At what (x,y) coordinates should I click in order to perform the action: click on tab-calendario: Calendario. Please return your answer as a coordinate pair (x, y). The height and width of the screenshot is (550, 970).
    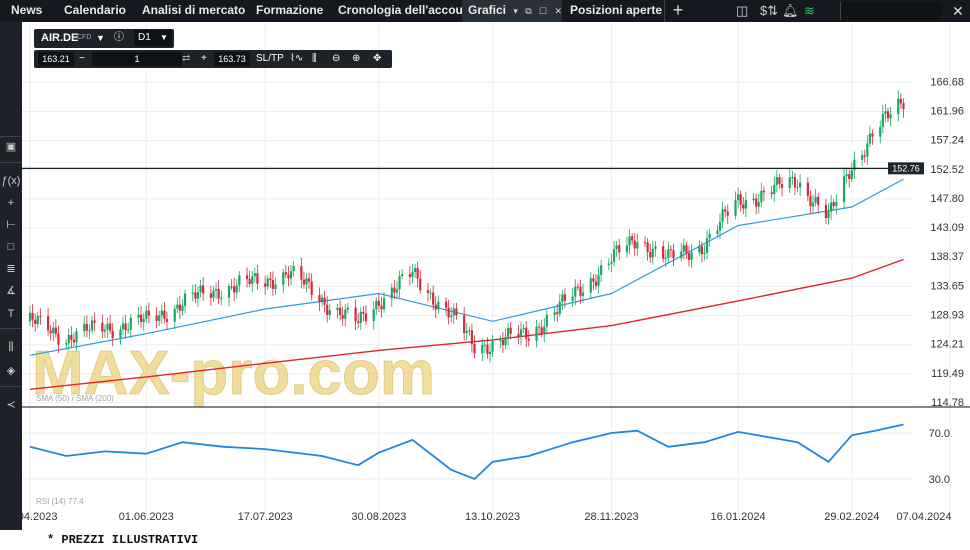
    Looking at the image, I should click on (95, 11).